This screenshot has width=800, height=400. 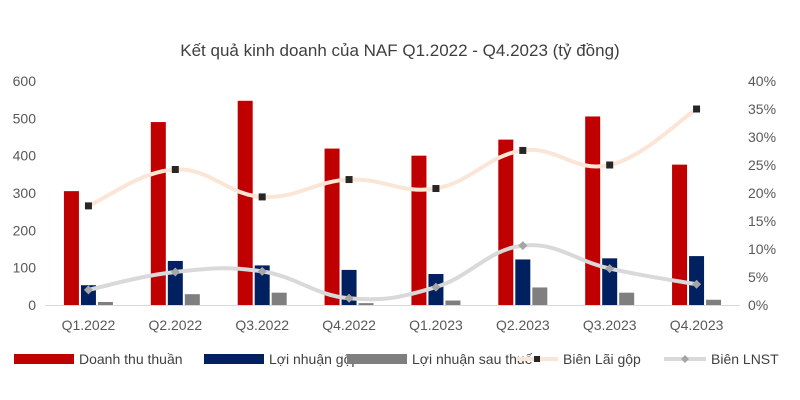 I want to click on y-right-tick-label: 0%, so click(x=758, y=305).